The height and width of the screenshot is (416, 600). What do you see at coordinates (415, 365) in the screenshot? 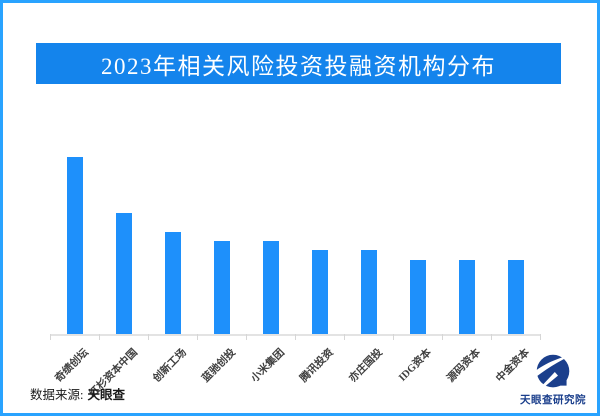
I see `x-axis-label: IDG资本` at bounding box center [415, 365].